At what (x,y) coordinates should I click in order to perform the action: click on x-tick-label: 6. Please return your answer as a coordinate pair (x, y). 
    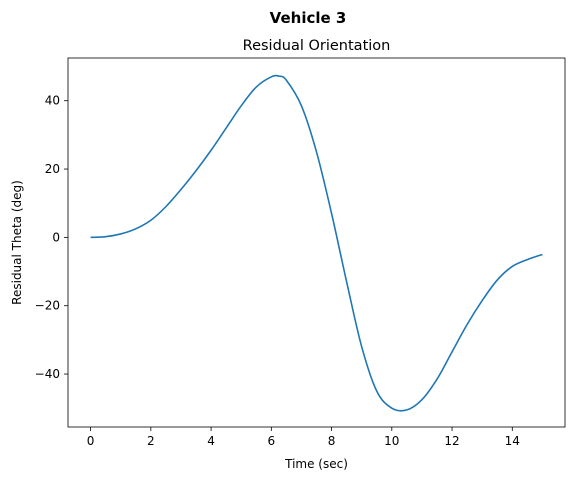
    Looking at the image, I should click on (271, 441).